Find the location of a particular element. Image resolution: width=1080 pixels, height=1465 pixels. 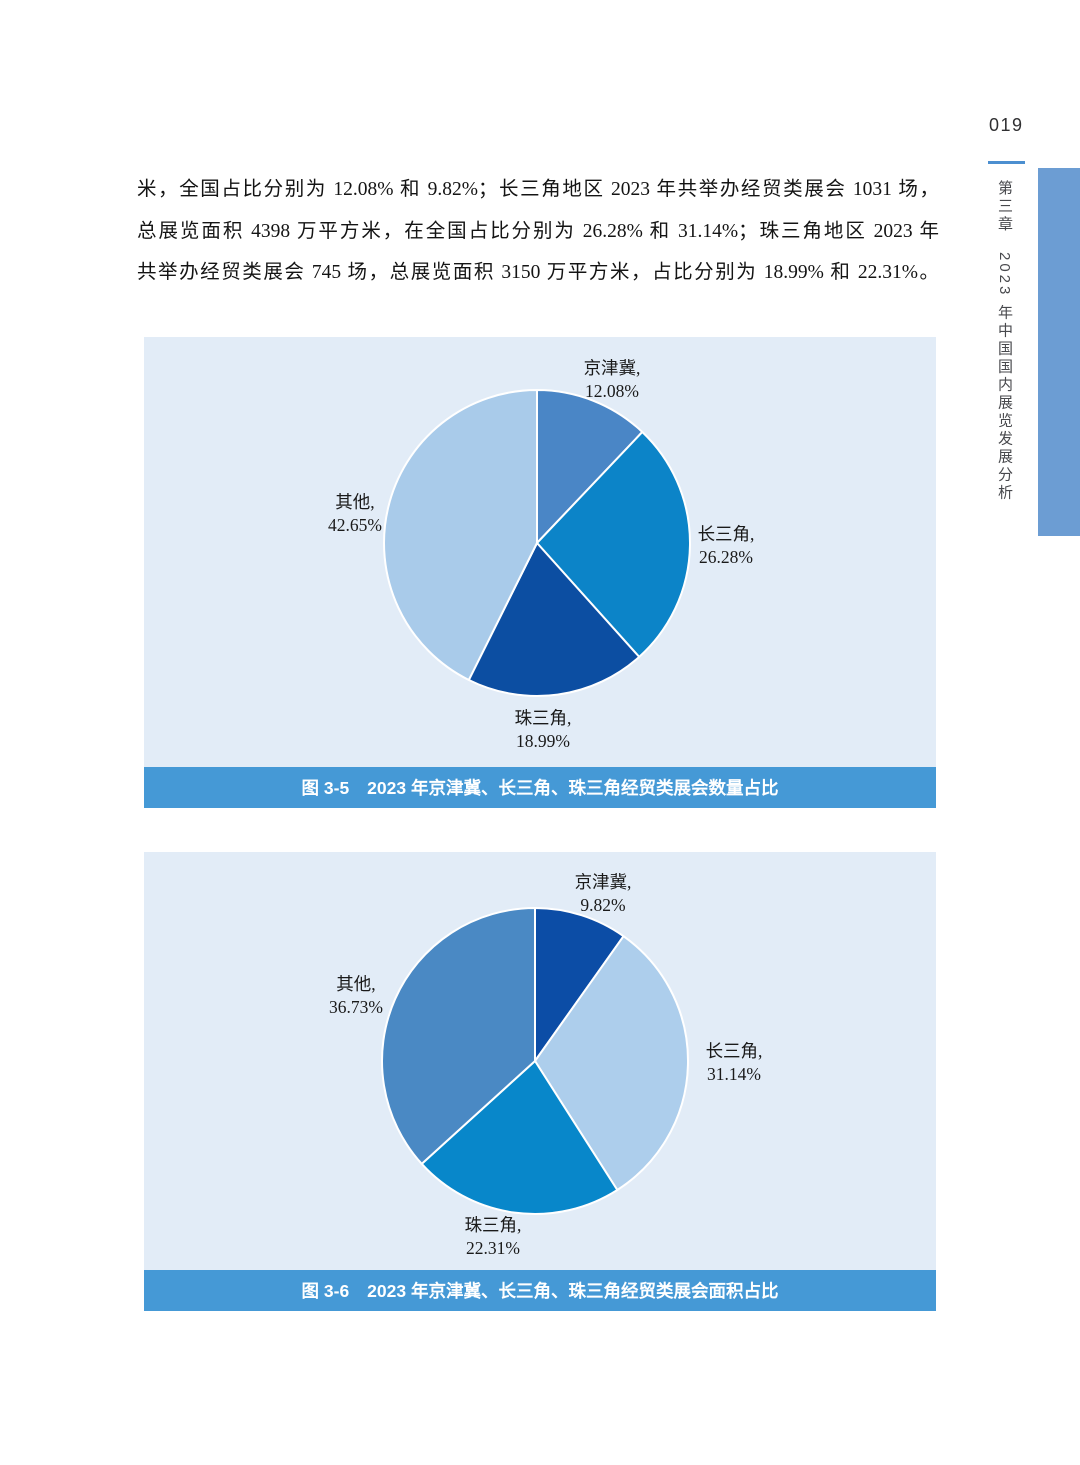

figure-3-5-caption: 图 3-5 2023 年京津冀、长三角、珠三角经贸类展会数量占比 is located at coordinates (540, 787).